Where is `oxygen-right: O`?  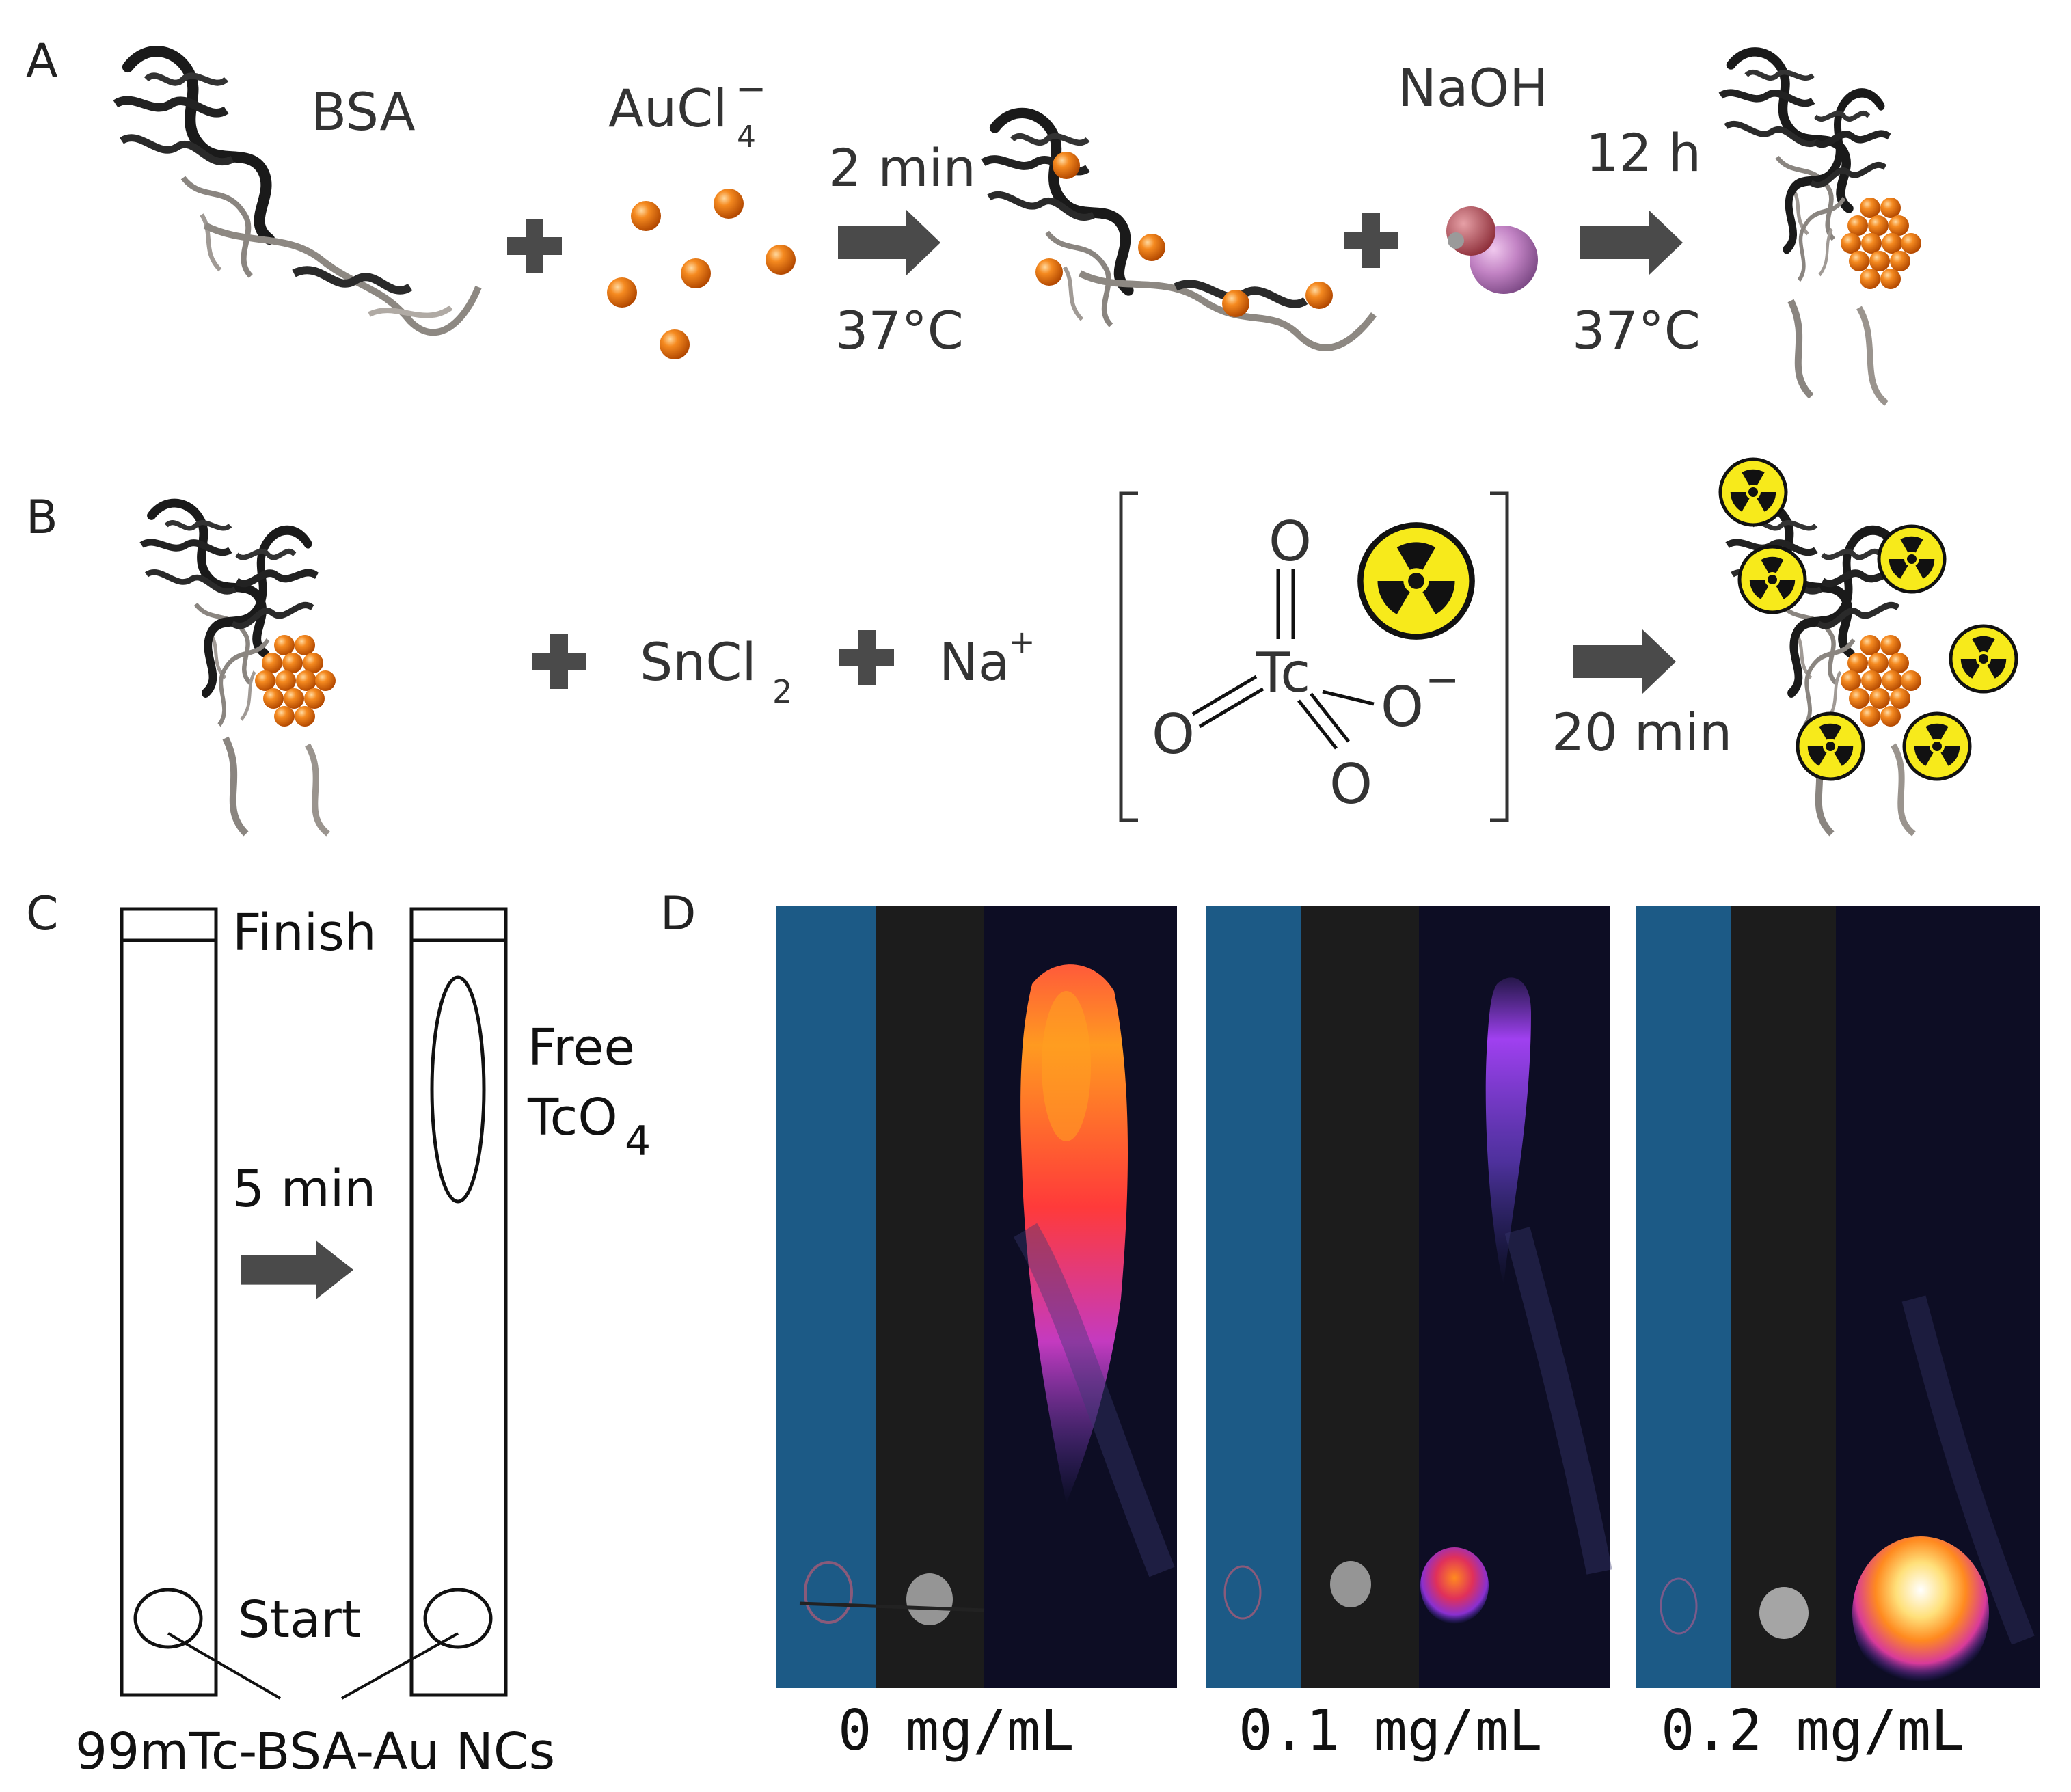
oxygen-right: O is located at coordinates (1402, 707).